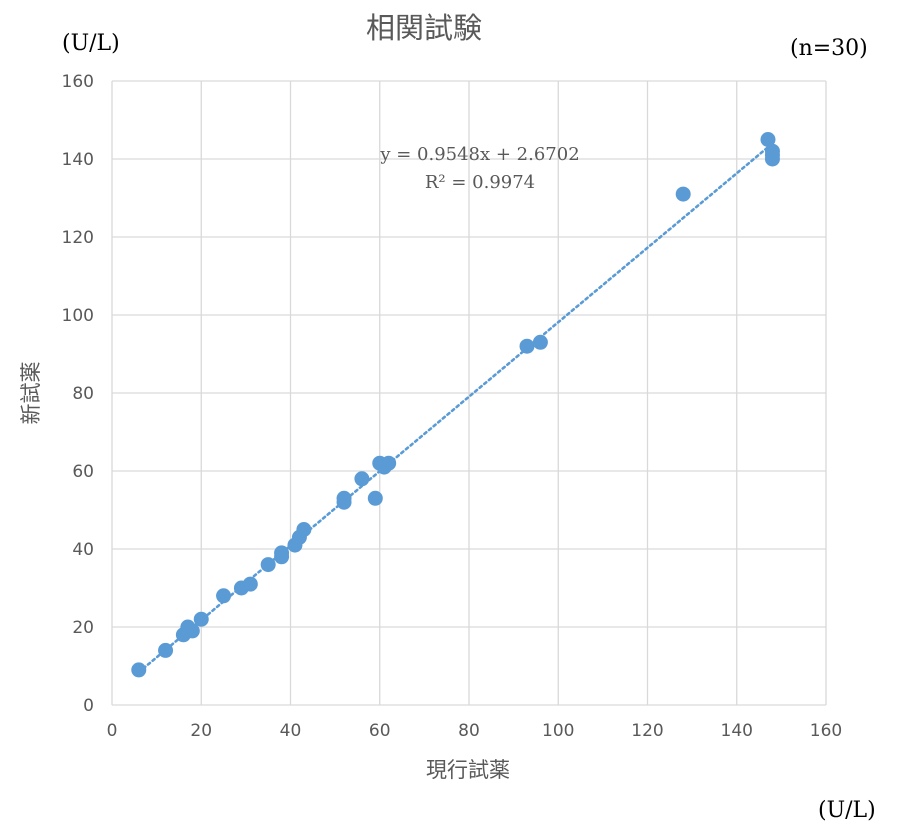 This screenshot has height=831, width=901. What do you see at coordinates (480, 182) in the screenshot?
I see `r-squared-label: R² = 0.9974` at bounding box center [480, 182].